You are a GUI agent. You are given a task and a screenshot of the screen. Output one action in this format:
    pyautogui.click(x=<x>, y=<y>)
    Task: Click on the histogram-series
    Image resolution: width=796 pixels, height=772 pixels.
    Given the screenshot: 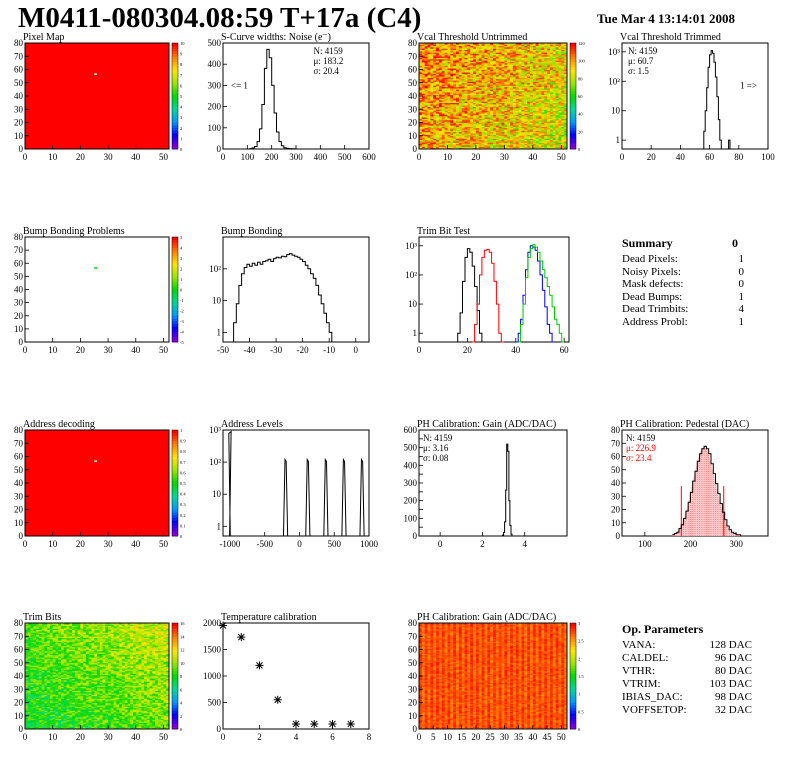 What is the action you would take?
    pyautogui.click(x=541, y=293)
    